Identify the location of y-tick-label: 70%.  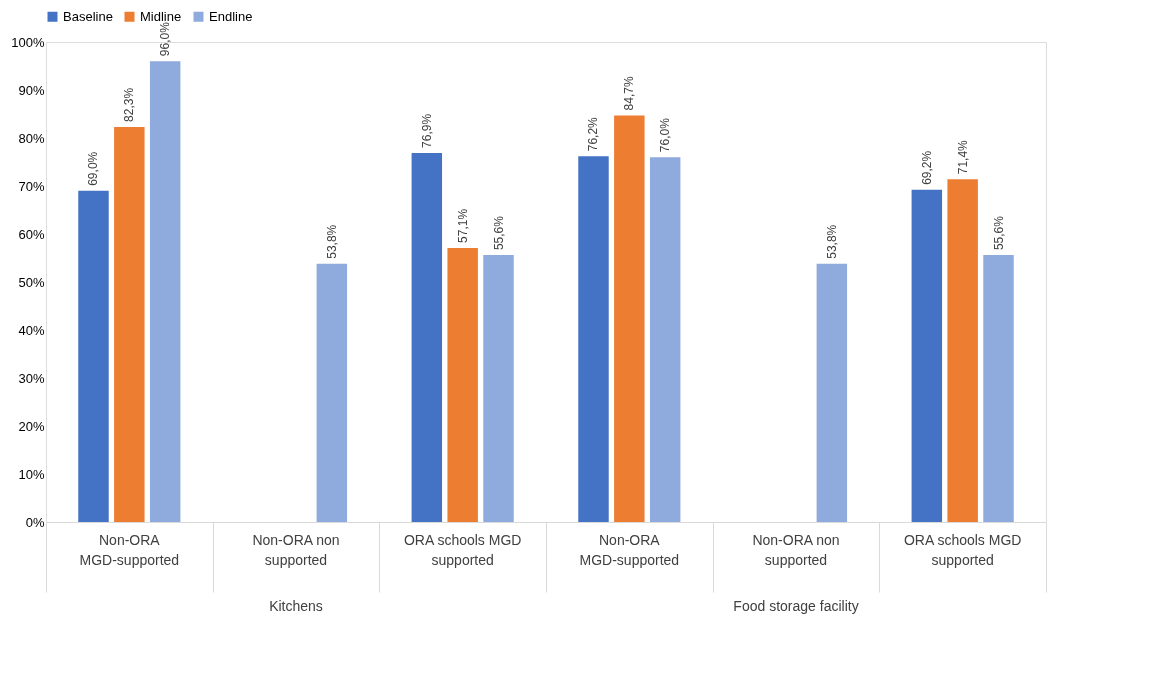
(31, 186).